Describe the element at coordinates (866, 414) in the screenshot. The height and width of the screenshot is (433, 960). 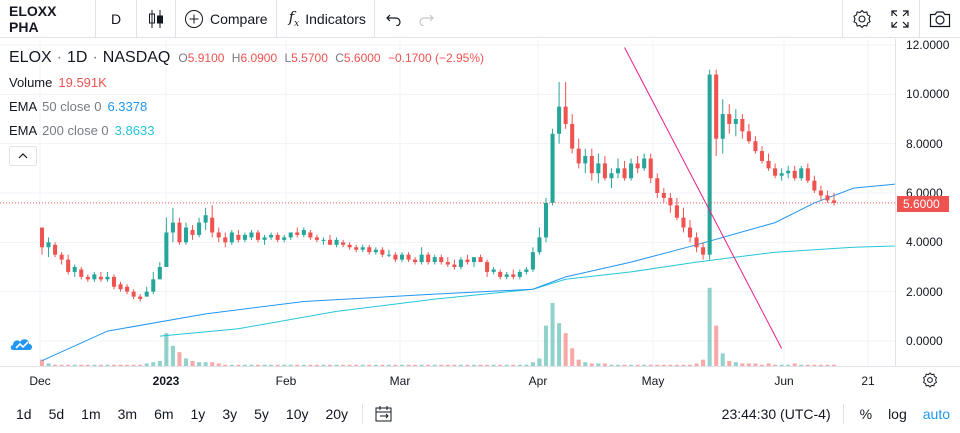
I see `percent-scale-button: %` at that location.